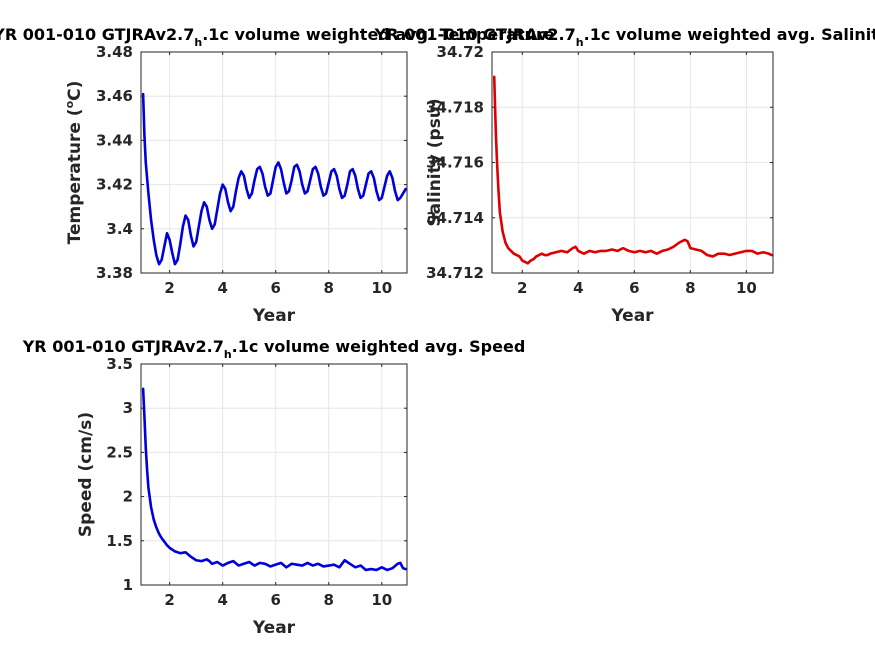  Describe the element at coordinates (114, 52) in the screenshot. I see `y-tick-label: 3.48` at that location.